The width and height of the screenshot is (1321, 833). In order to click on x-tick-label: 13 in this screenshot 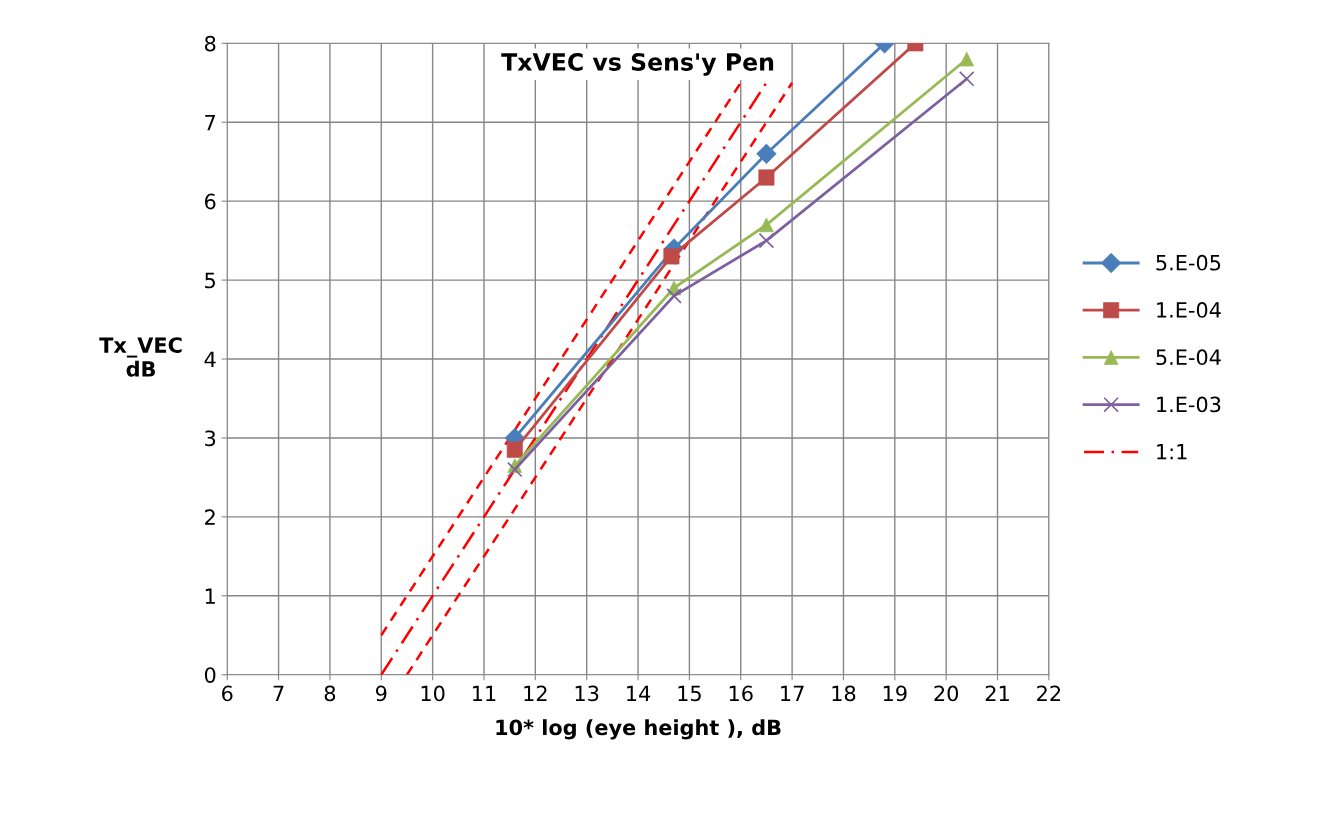, I will do `click(587, 693)`.